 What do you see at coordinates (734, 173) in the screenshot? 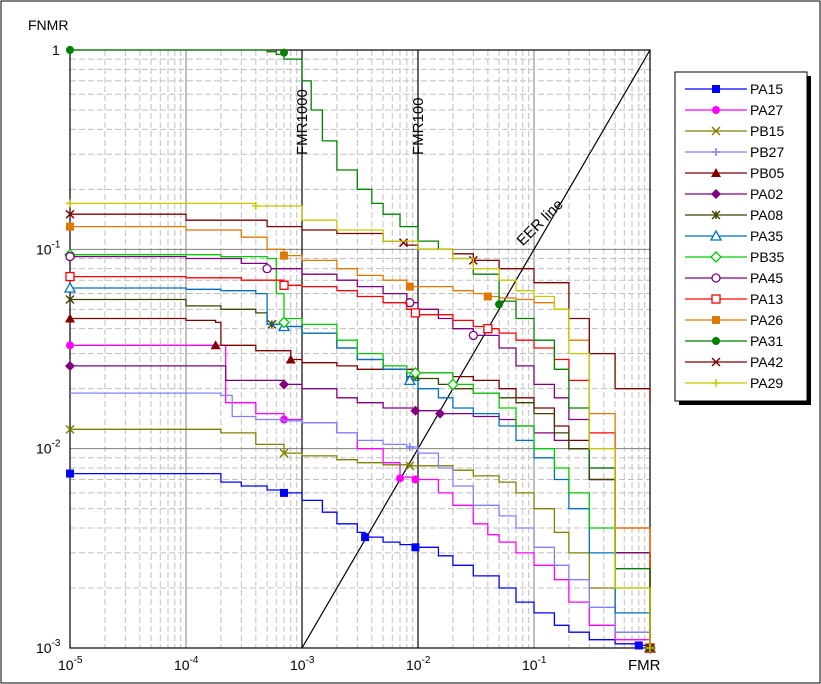
I see `legend-item-pb05: PB05` at bounding box center [734, 173].